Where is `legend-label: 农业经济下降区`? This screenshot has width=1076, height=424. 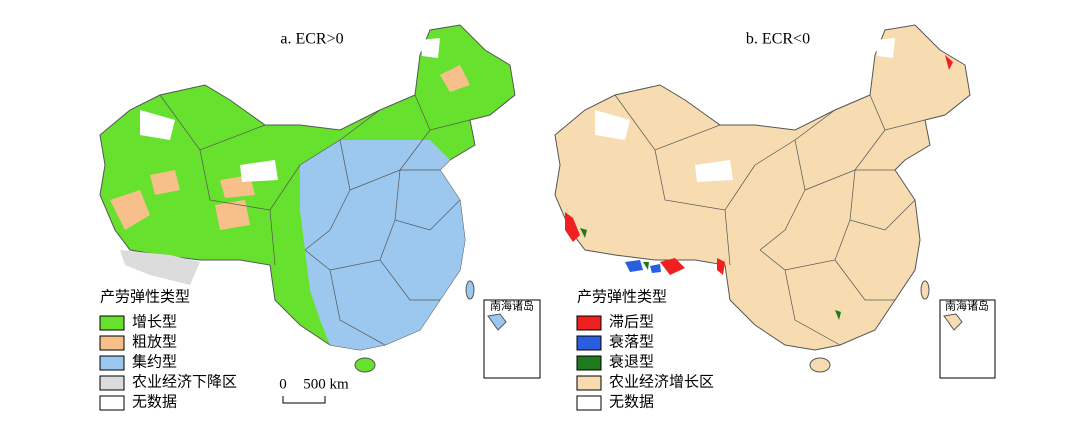
legend-label: 农业经济下降区 is located at coordinates (184, 381).